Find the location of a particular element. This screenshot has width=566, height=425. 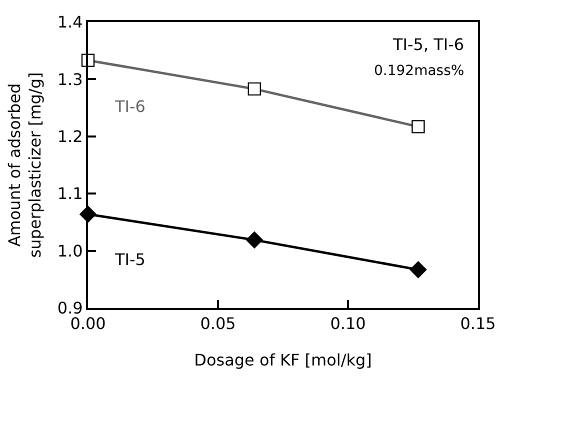

series-label: TI-5 is located at coordinates (130, 259).